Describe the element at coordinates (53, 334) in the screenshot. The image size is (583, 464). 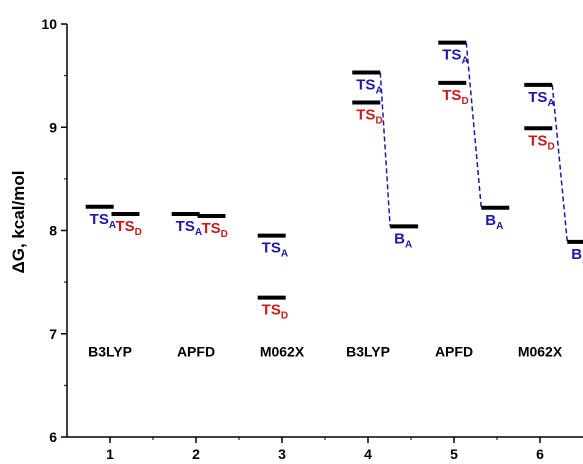
I see `y-tick-label: 7` at that location.